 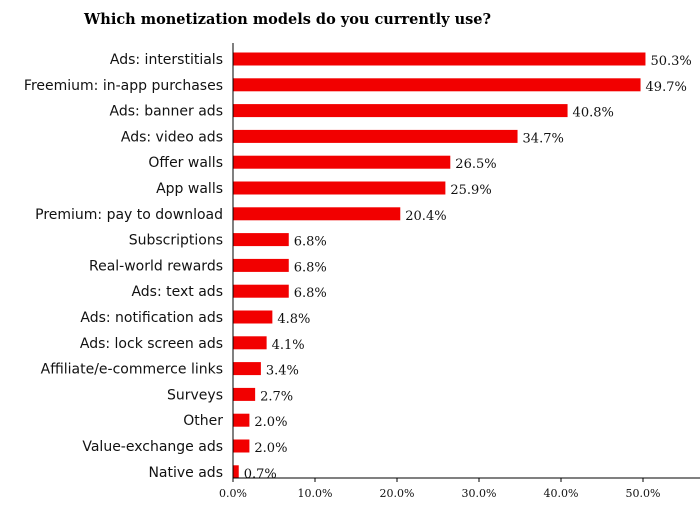 I want to click on x-tick-label: 0.0%, so click(x=233, y=493).